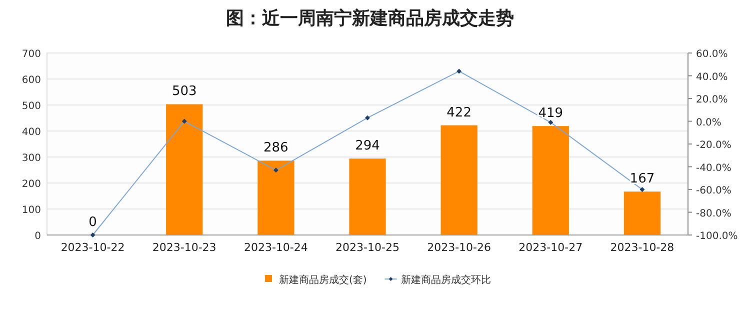 Image resolution: width=740 pixels, height=312 pixels. What do you see at coordinates (184, 247) in the screenshot?
I see `x-tick-label: 2023-10-23` at bounding box center [184, 247].